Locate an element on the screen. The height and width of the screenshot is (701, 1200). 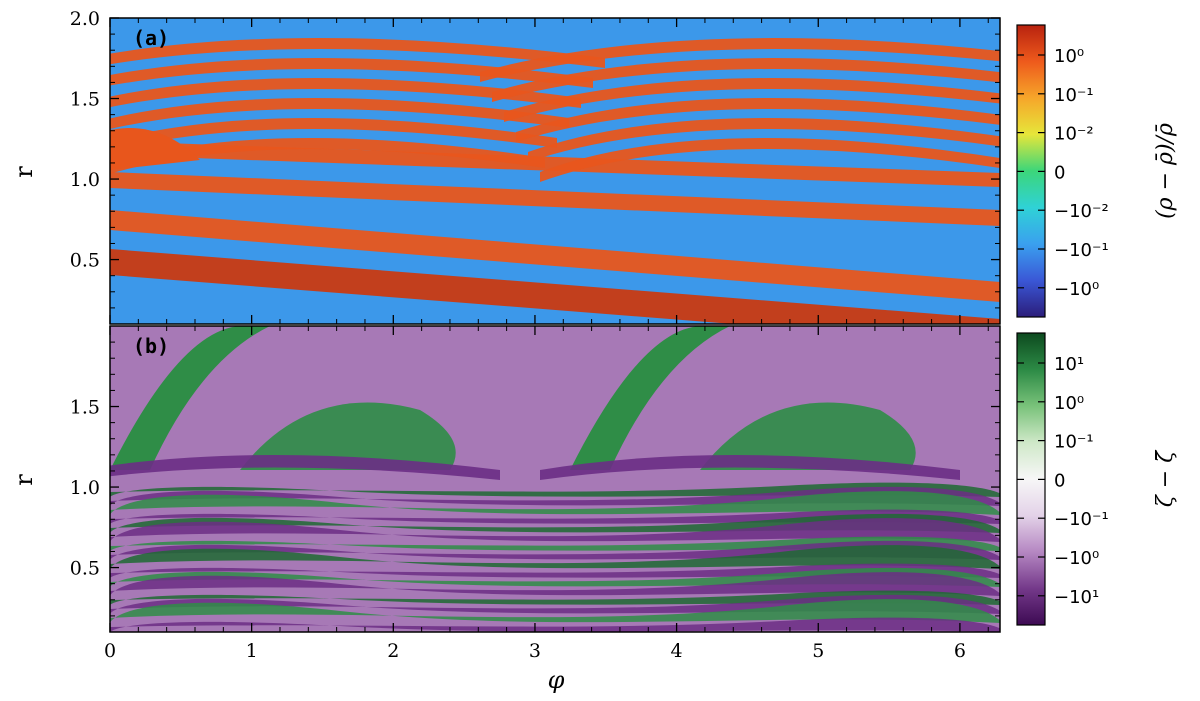
x-axis-label: φ is located at coordinates (556, 680).